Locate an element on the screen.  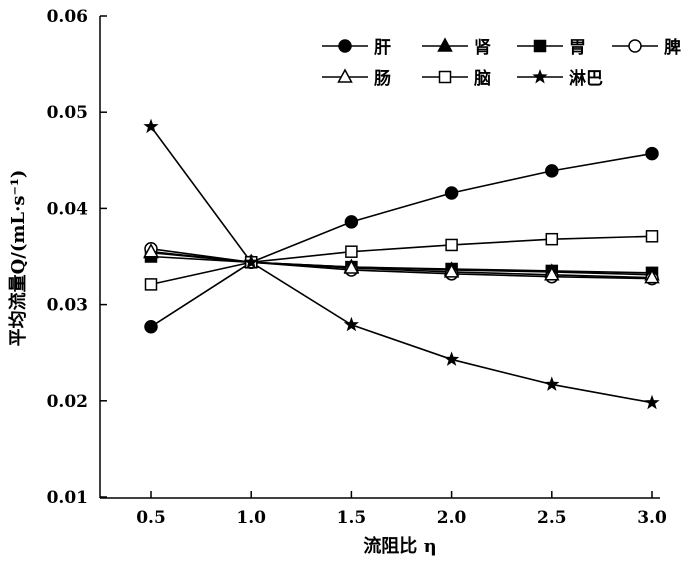
y-tick-label: 0.01 is located at coordinates (67, 498).